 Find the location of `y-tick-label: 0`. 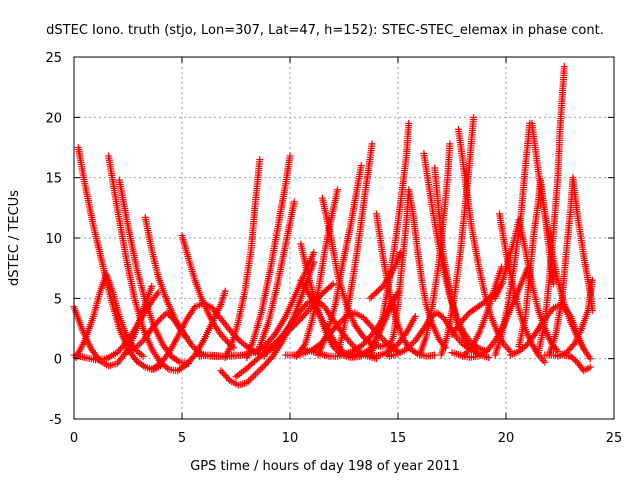

y-tick-label: 0 is located at coordinates (58, 360).